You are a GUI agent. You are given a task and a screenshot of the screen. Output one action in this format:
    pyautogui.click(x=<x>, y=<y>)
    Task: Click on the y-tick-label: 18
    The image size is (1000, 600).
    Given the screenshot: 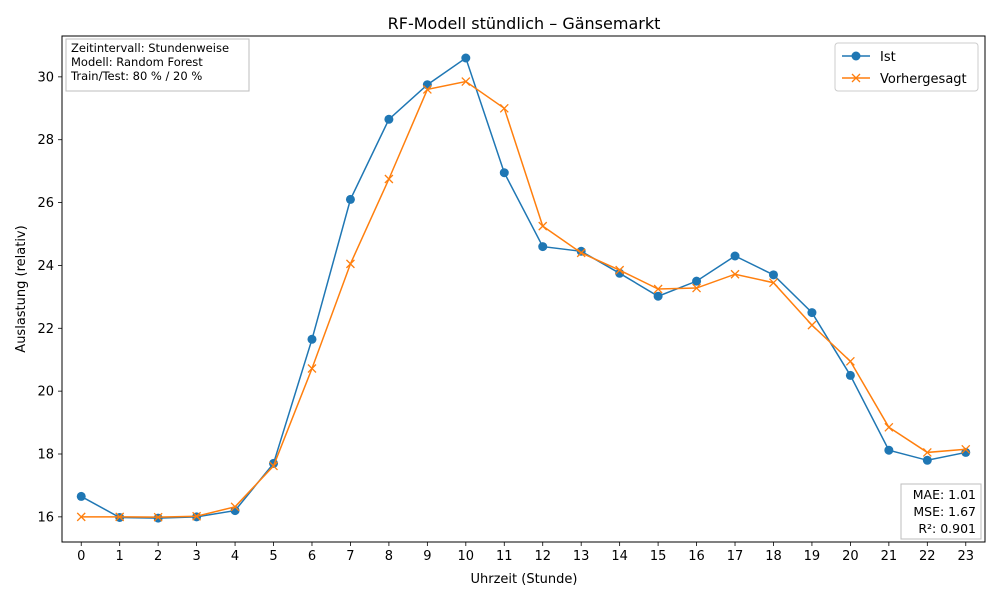 What is the action you would take?
    pyautogui.click(x=45, y=455)
    